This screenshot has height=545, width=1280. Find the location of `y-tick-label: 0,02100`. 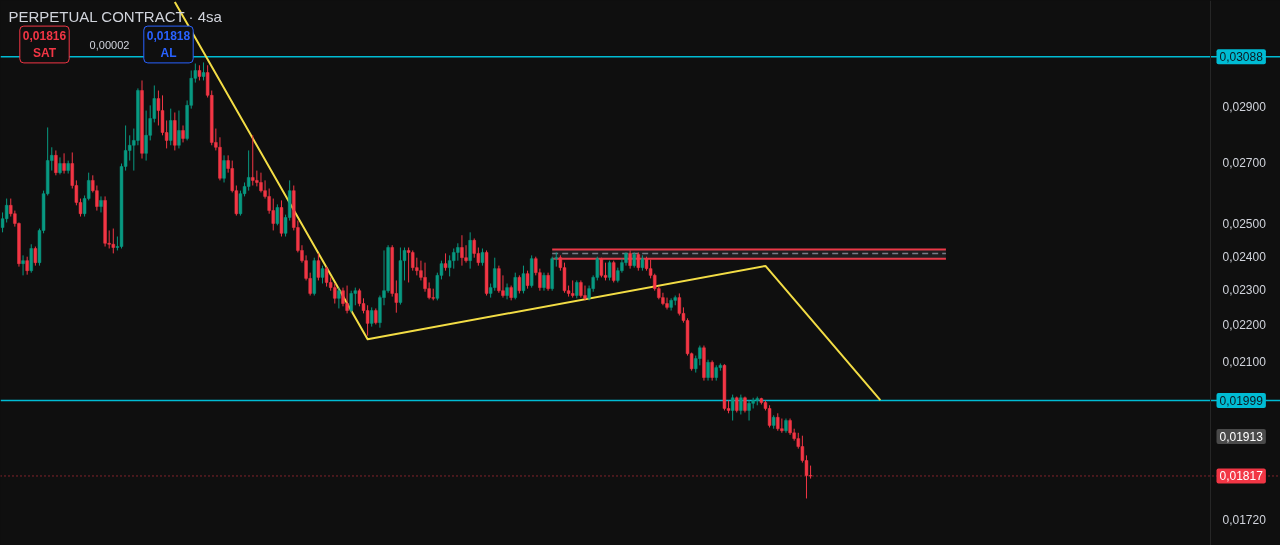

y-tick-label: 0,02100 is located at coordinates (1244, 362).